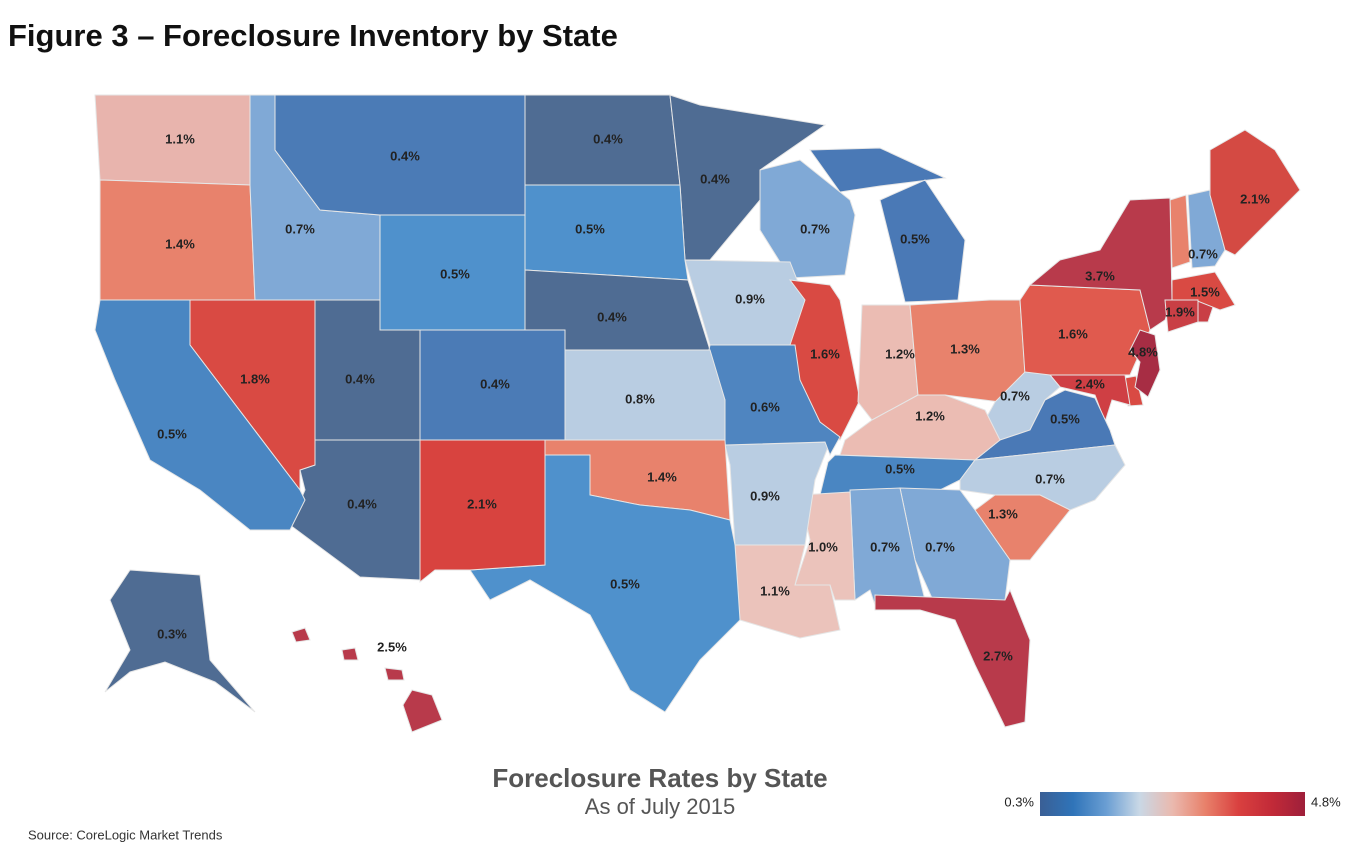 This screenshot has height=858, width=1351. Describe the element at coordinates (660, 806) in the screenshot. I see `map-subtitle: As of July 2015` at that location.